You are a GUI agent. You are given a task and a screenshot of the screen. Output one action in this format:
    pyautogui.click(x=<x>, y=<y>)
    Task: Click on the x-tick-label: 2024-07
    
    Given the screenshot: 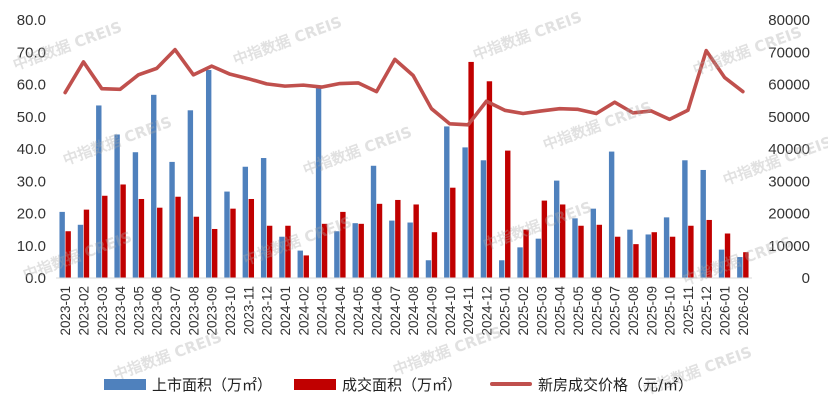 What is the action you would take?
    pyautogui.click(x=395, y=311)
    